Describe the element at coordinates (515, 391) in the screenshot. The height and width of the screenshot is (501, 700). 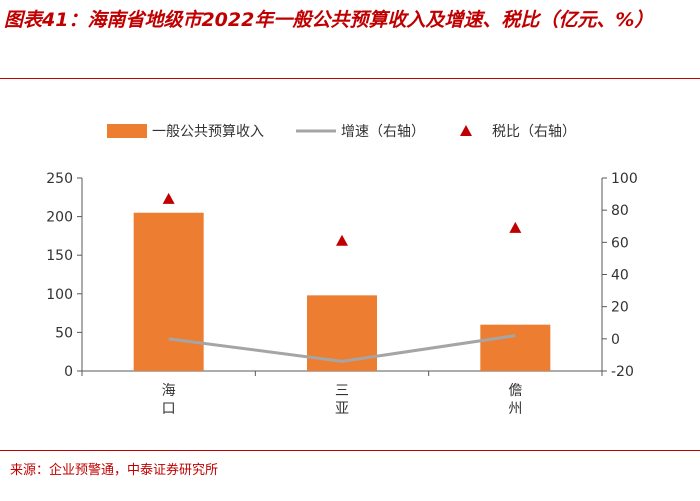
I see `category-label: 儋` at that location.